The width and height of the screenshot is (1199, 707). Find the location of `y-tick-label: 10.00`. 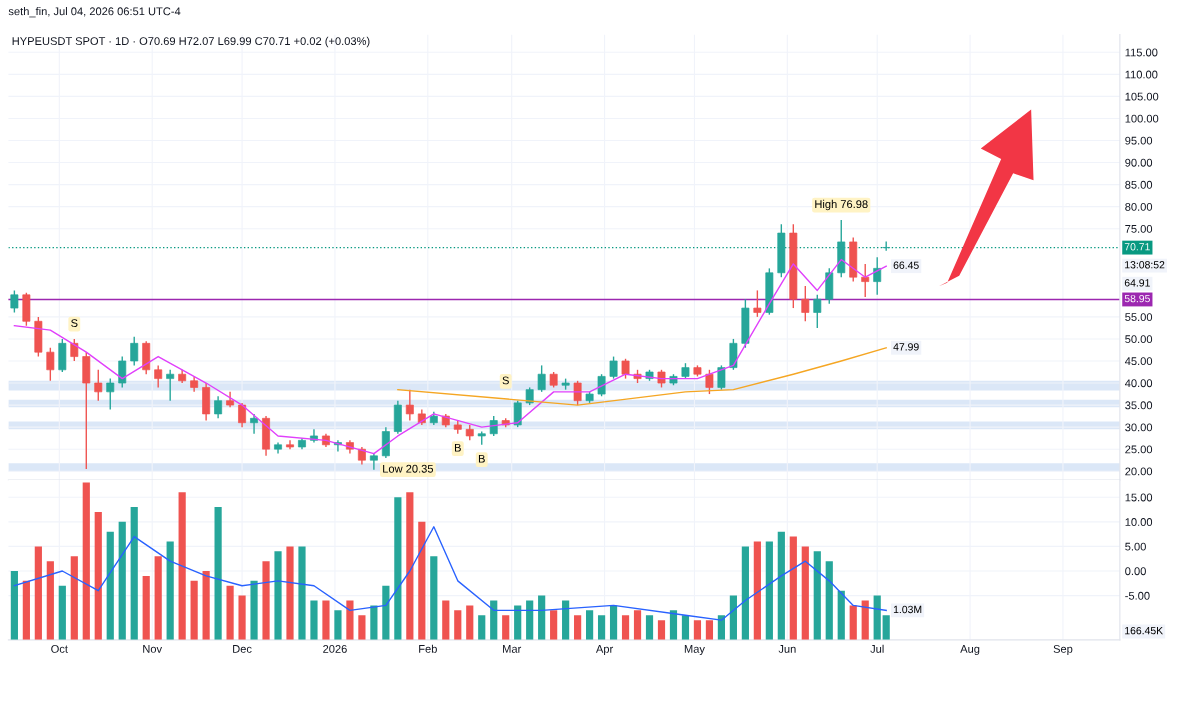

y-tick-label: 10.00 is located at coordinates (1139, 522).